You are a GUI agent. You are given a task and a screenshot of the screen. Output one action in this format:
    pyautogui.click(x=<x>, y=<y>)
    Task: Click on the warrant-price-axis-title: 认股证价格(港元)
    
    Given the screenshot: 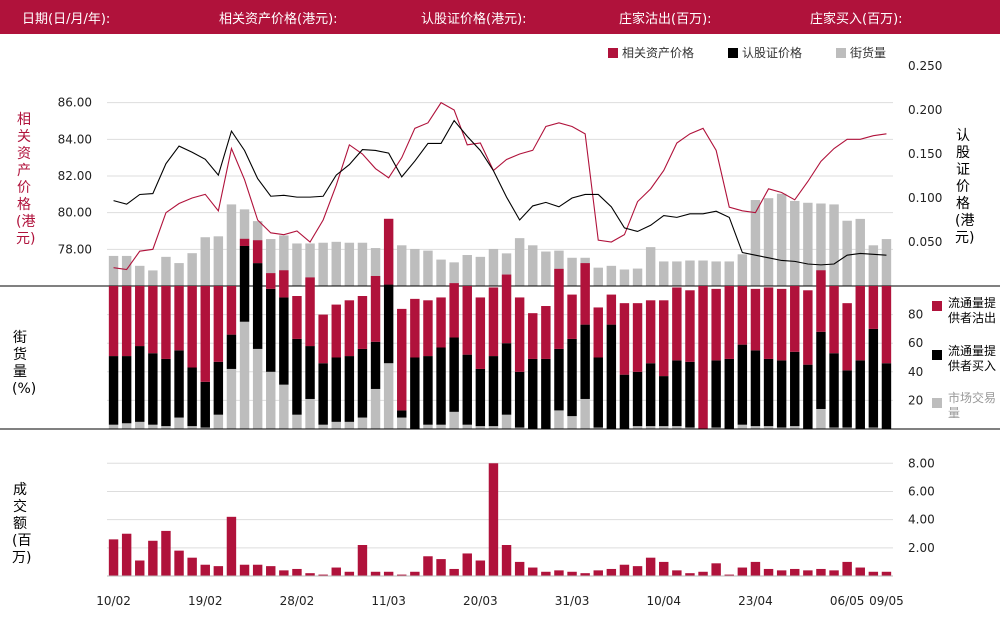 What is the action you would take?
    pyautogui.click(x=965, y=187)
    